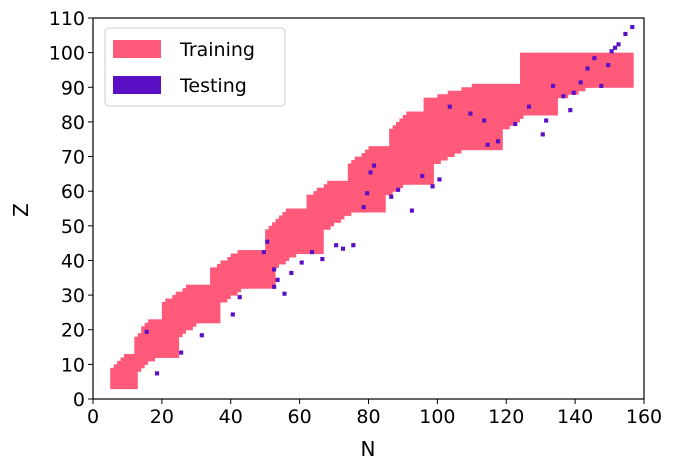 This screenshot has width=678, height=470. I want to click on y-tick-label: 30, so click(73, 296).